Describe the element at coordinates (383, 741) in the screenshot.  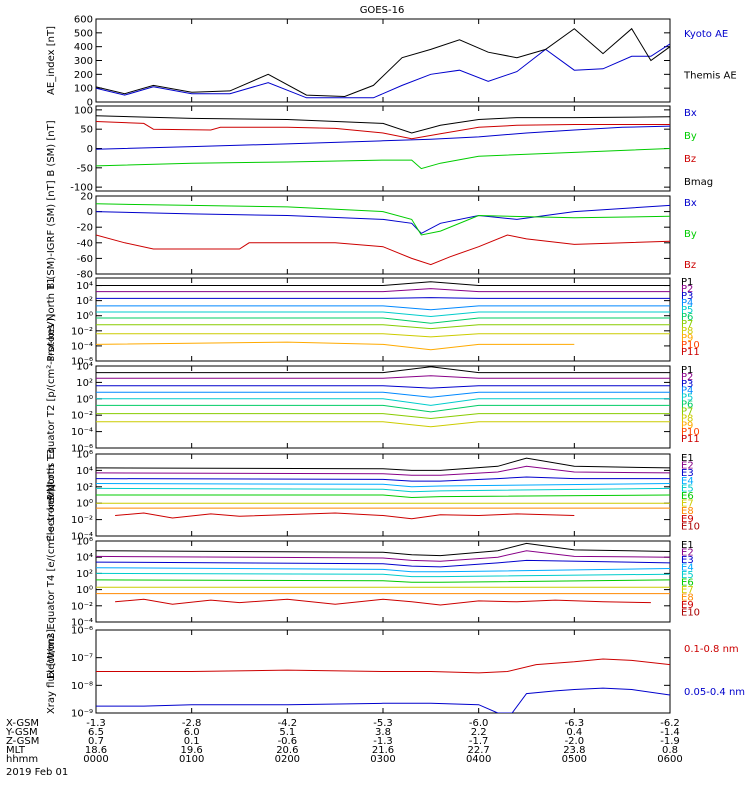
I see `ephemeris-value: -1.3` at that location.